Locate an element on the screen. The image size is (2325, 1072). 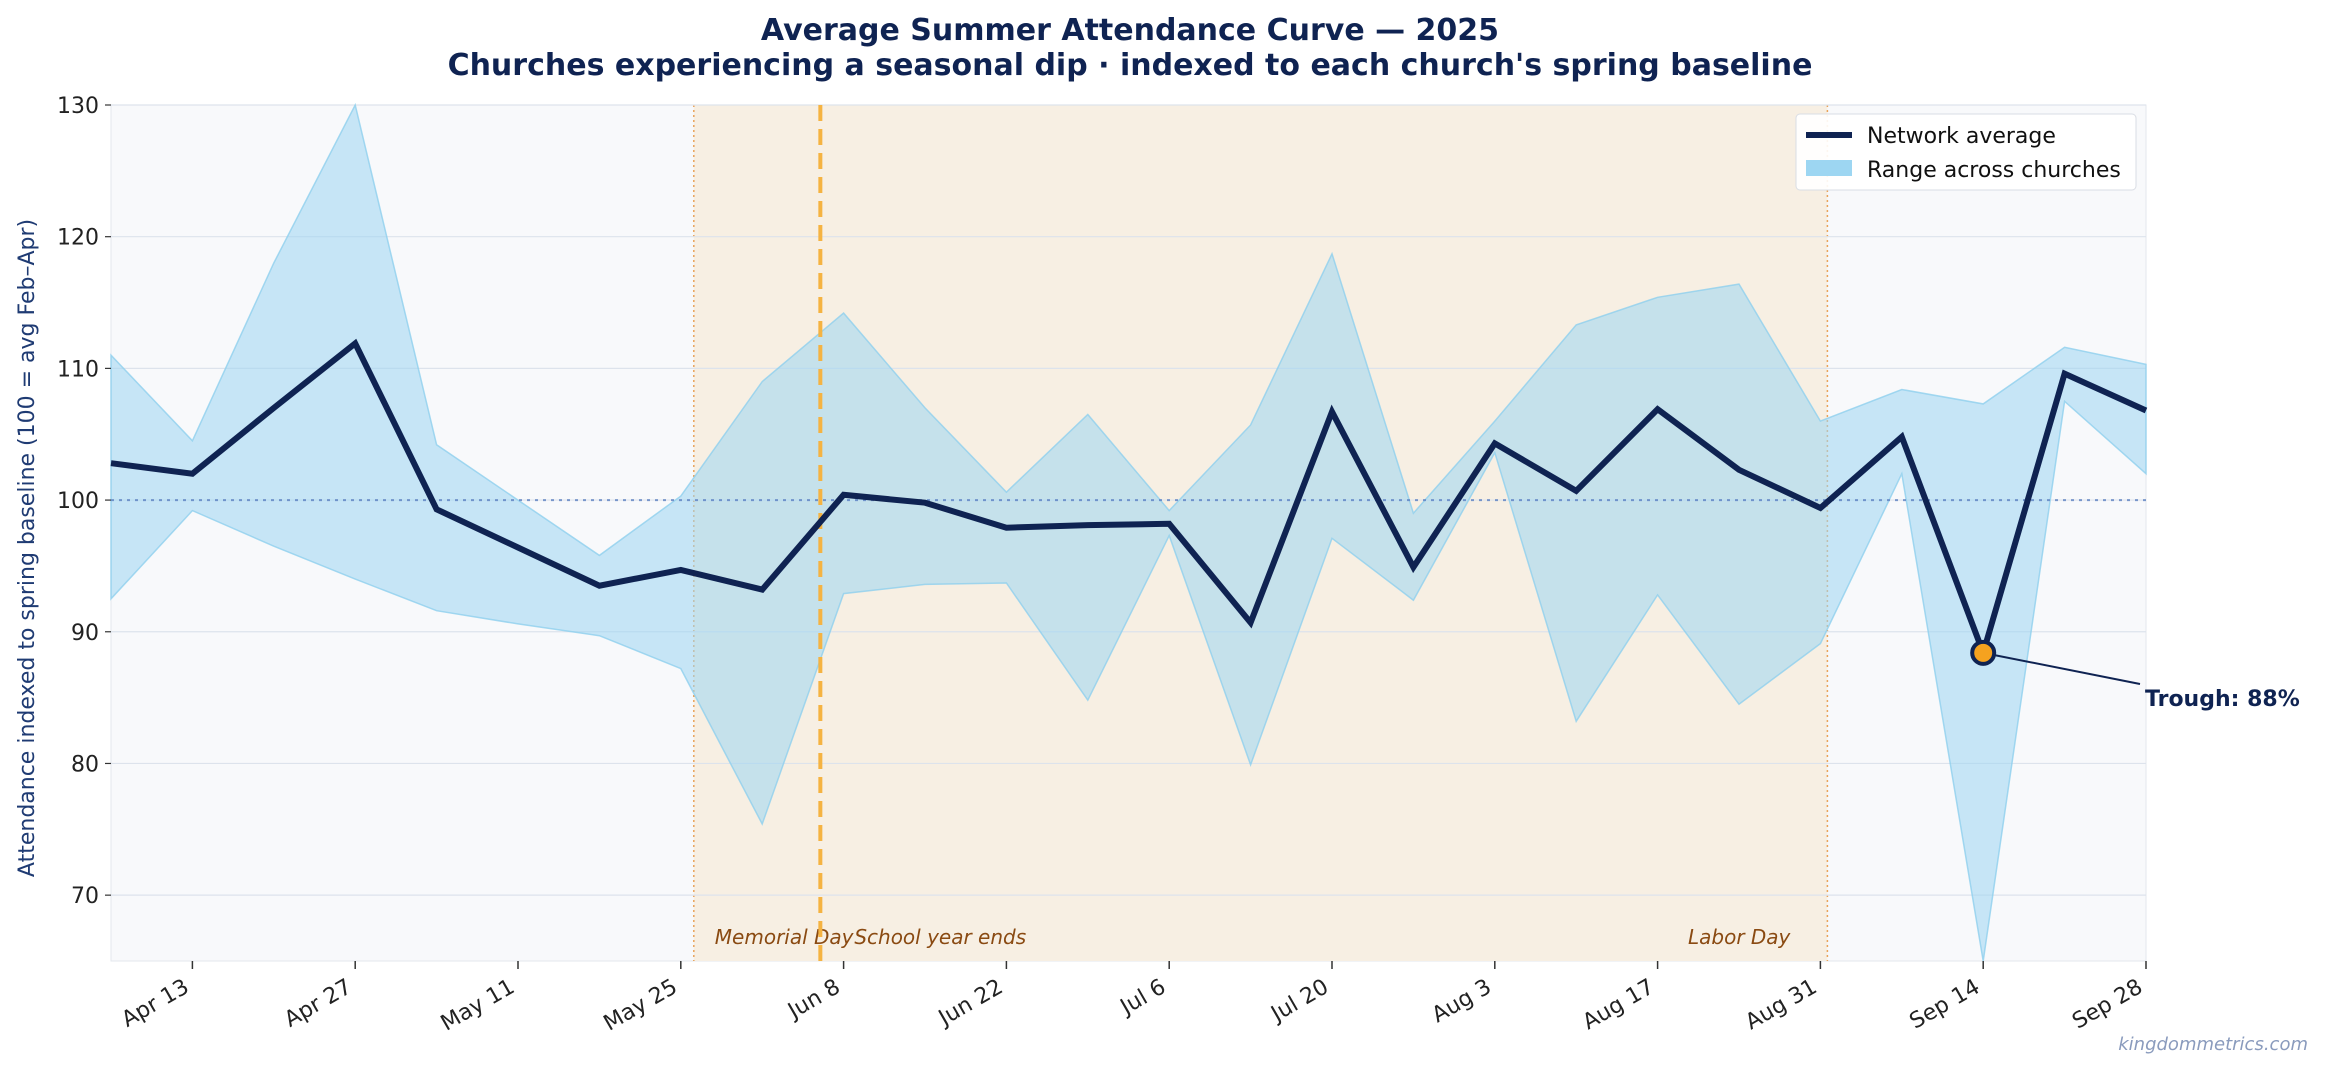
x-tick-label: Jul 20 is located at coordinates (1299, 1001).